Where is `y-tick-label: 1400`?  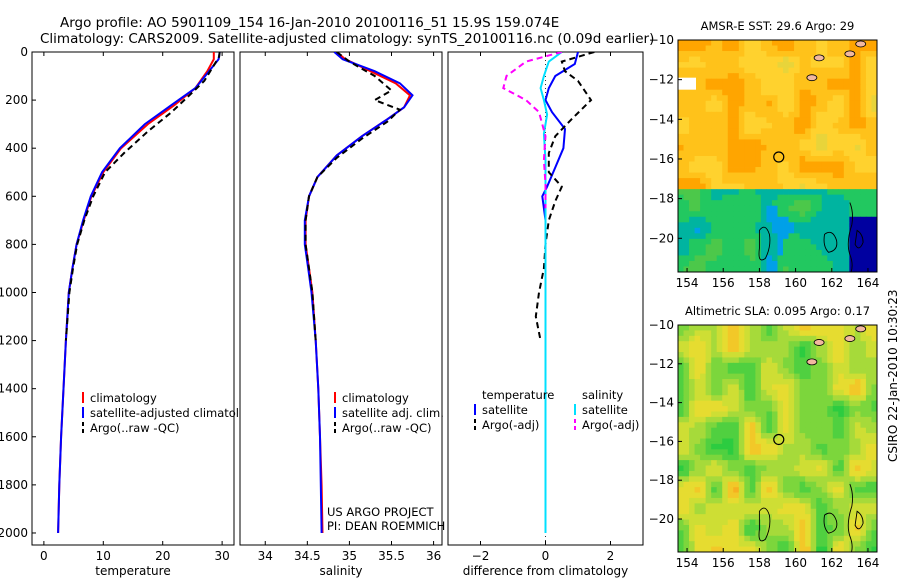 y-tick-label: 1400 is located at coordinates (14, 389).